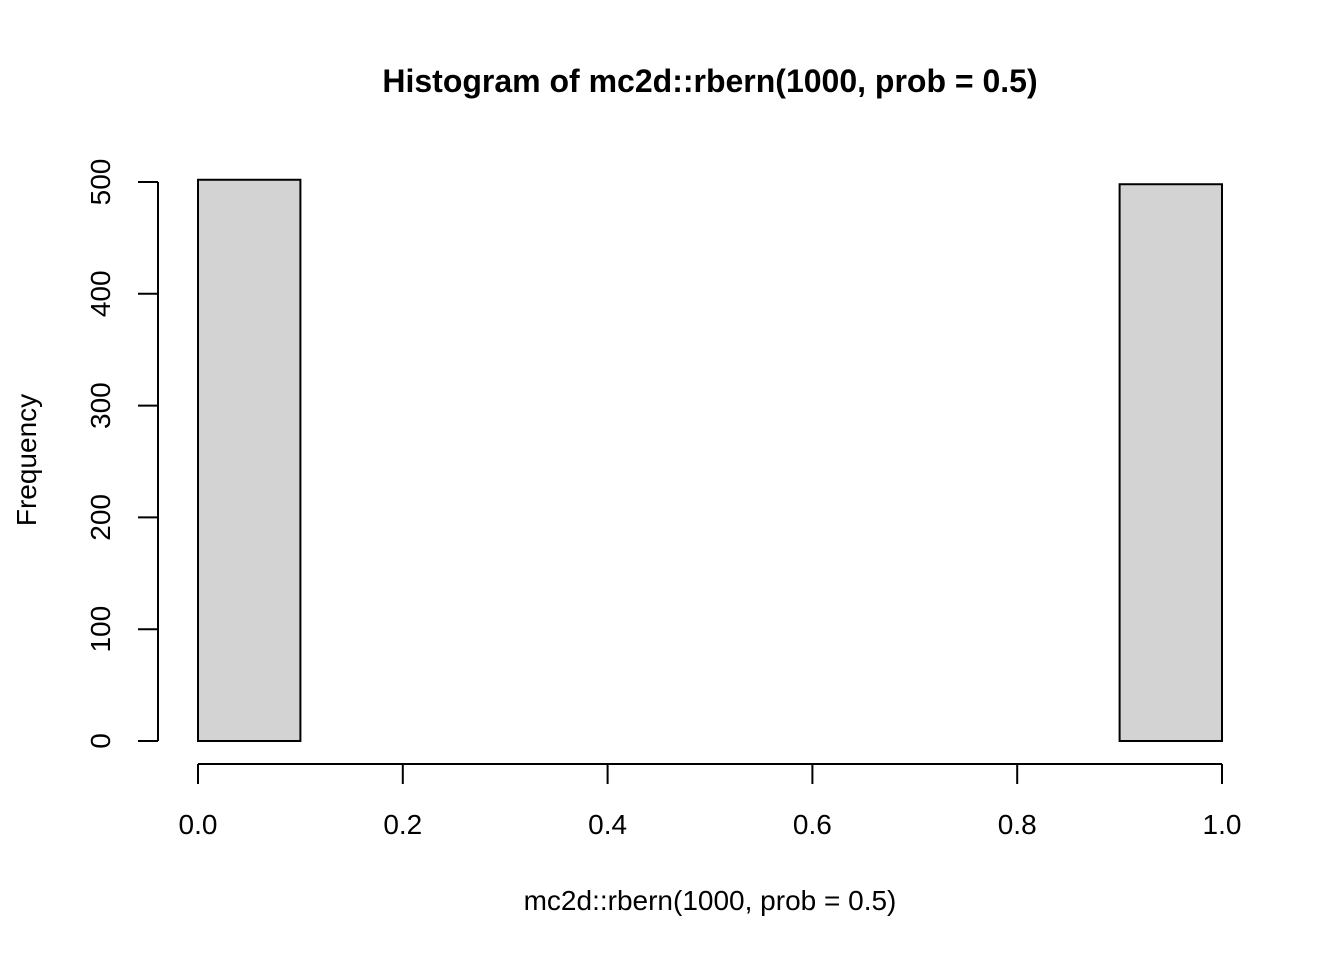 The width and height of the screenshot is (1344, 960). Describe the element at coordinates (607, 824) in the screenshot. I see `x-tick-label: 0.4` at that location.